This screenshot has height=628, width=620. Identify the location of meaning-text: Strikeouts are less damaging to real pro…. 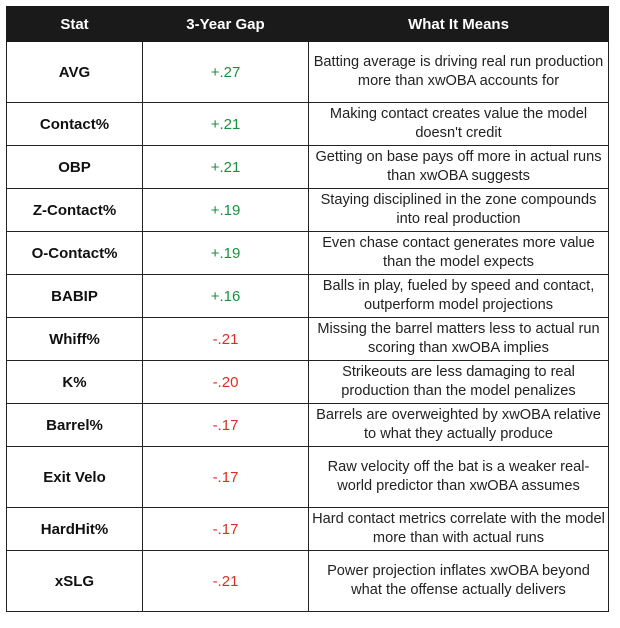
(458, 382).